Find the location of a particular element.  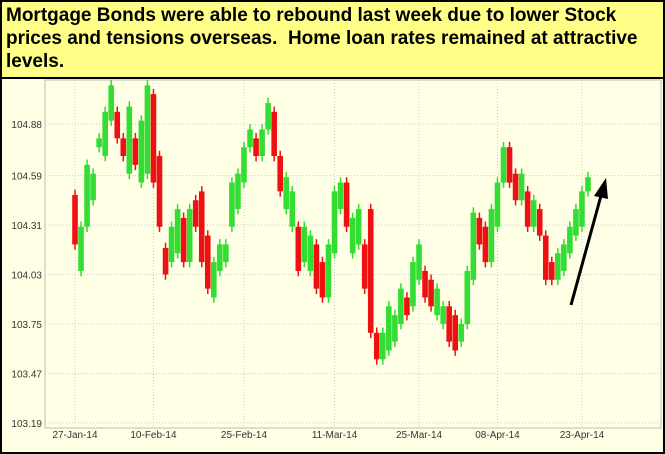

x-tick-label: 10-Feb-14 is located at coordinates (153, 435).